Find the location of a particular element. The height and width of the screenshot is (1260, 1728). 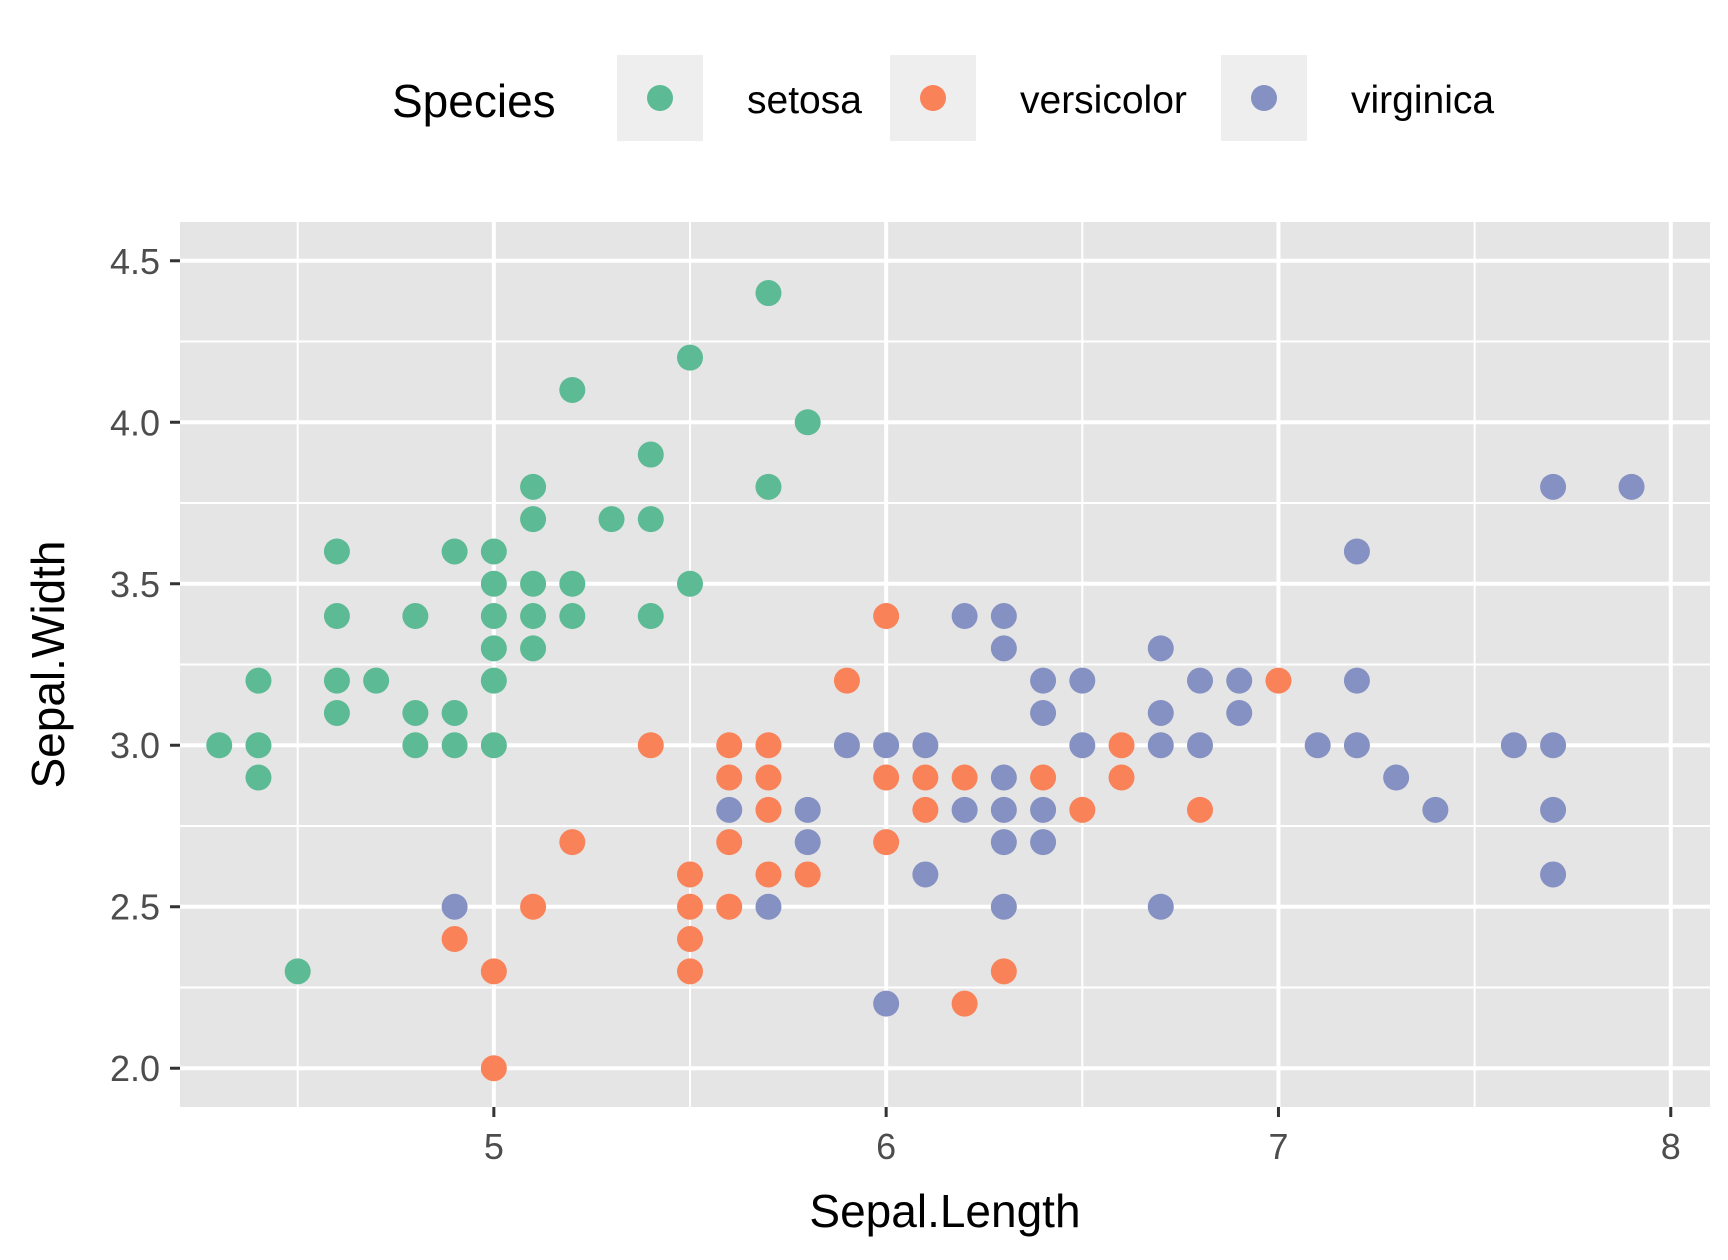

y-axis: 2.0 2.5 3.0 3.5 4.0 4.5 is located at coordinates (145, 665).